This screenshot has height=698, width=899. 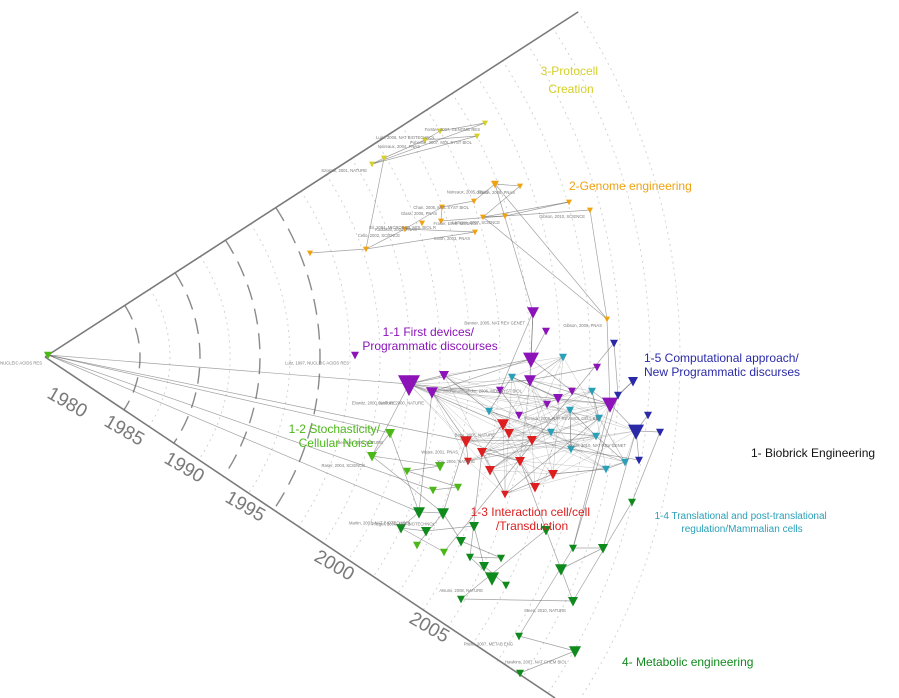 What do you see at coordinates (536, 662) in the screenshot?
I see `publication-label: Hawkins, 2007, NAT CHEM BIOL` at bounding box center [536, 662].